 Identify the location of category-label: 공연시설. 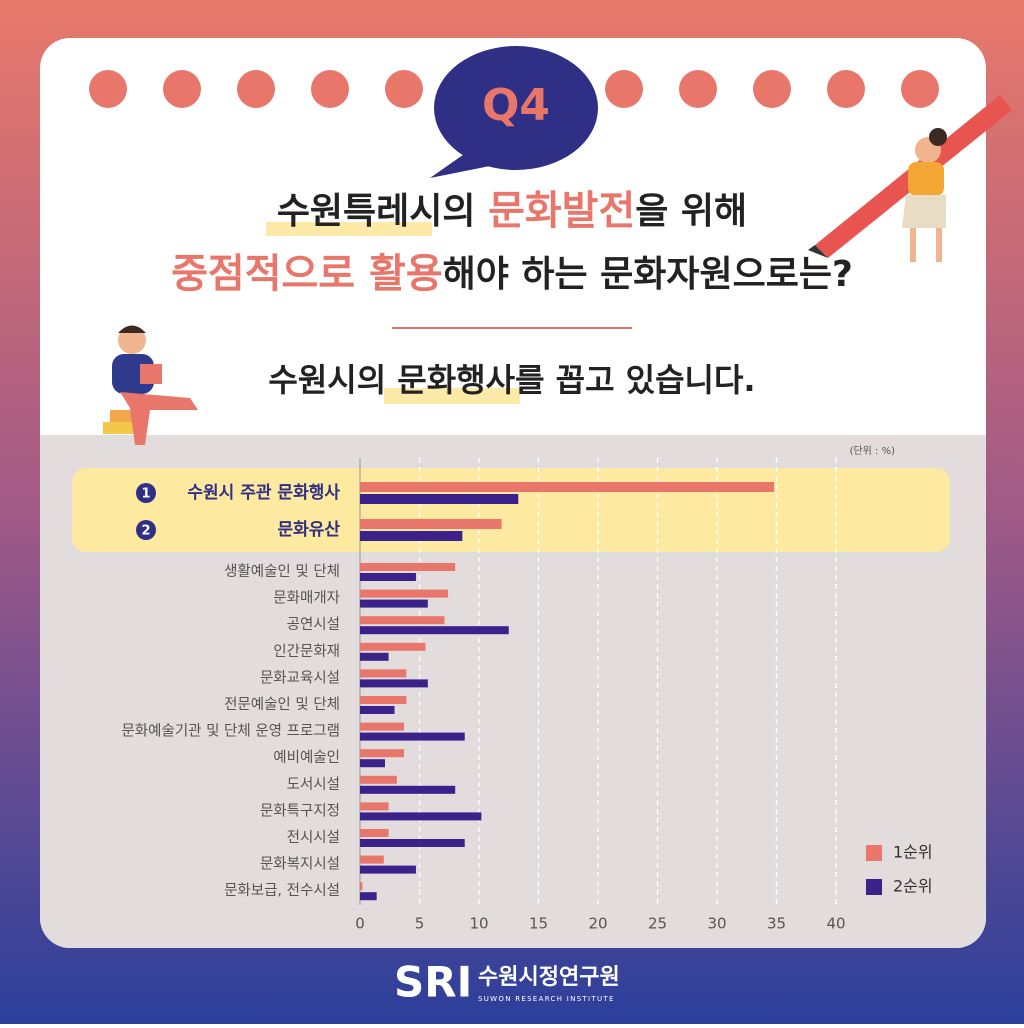
(313, 624).